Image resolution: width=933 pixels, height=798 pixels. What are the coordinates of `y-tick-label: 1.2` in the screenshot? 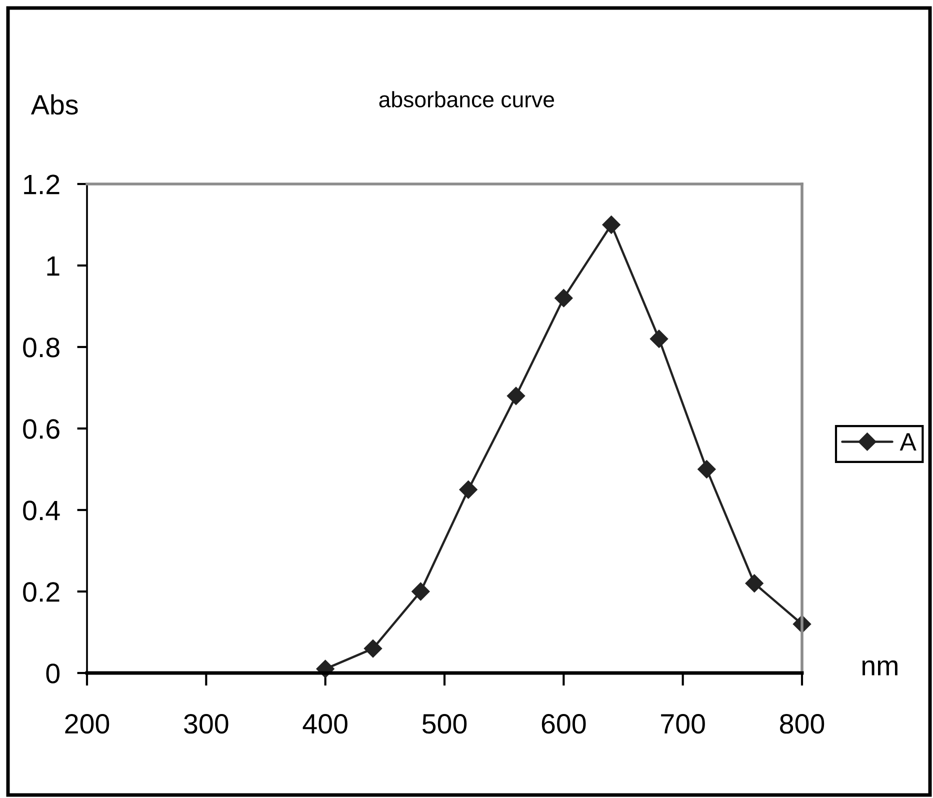 It's located at (42, 184).